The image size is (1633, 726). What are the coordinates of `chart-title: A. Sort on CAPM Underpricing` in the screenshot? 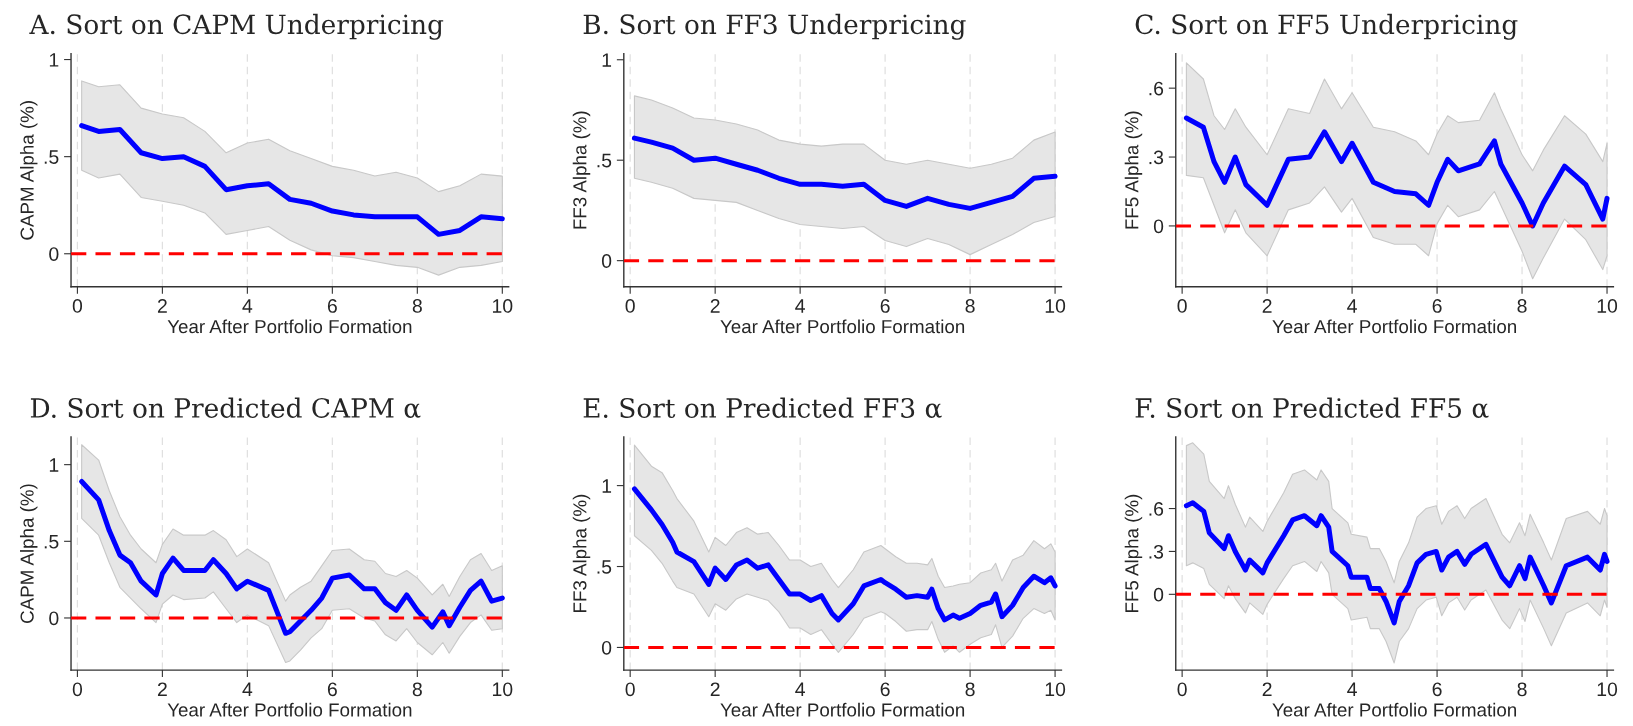 It's located at (236, 26).